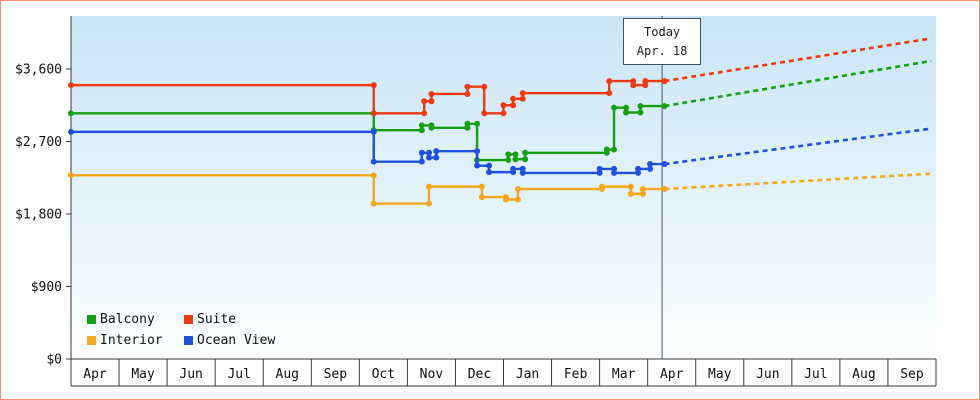 Image resolution: width=980 pixels, height=400 pixels. Describe the element at coordinates (131, 340) in the screenshot. I see `legend-label-interior: Interior` at that location.